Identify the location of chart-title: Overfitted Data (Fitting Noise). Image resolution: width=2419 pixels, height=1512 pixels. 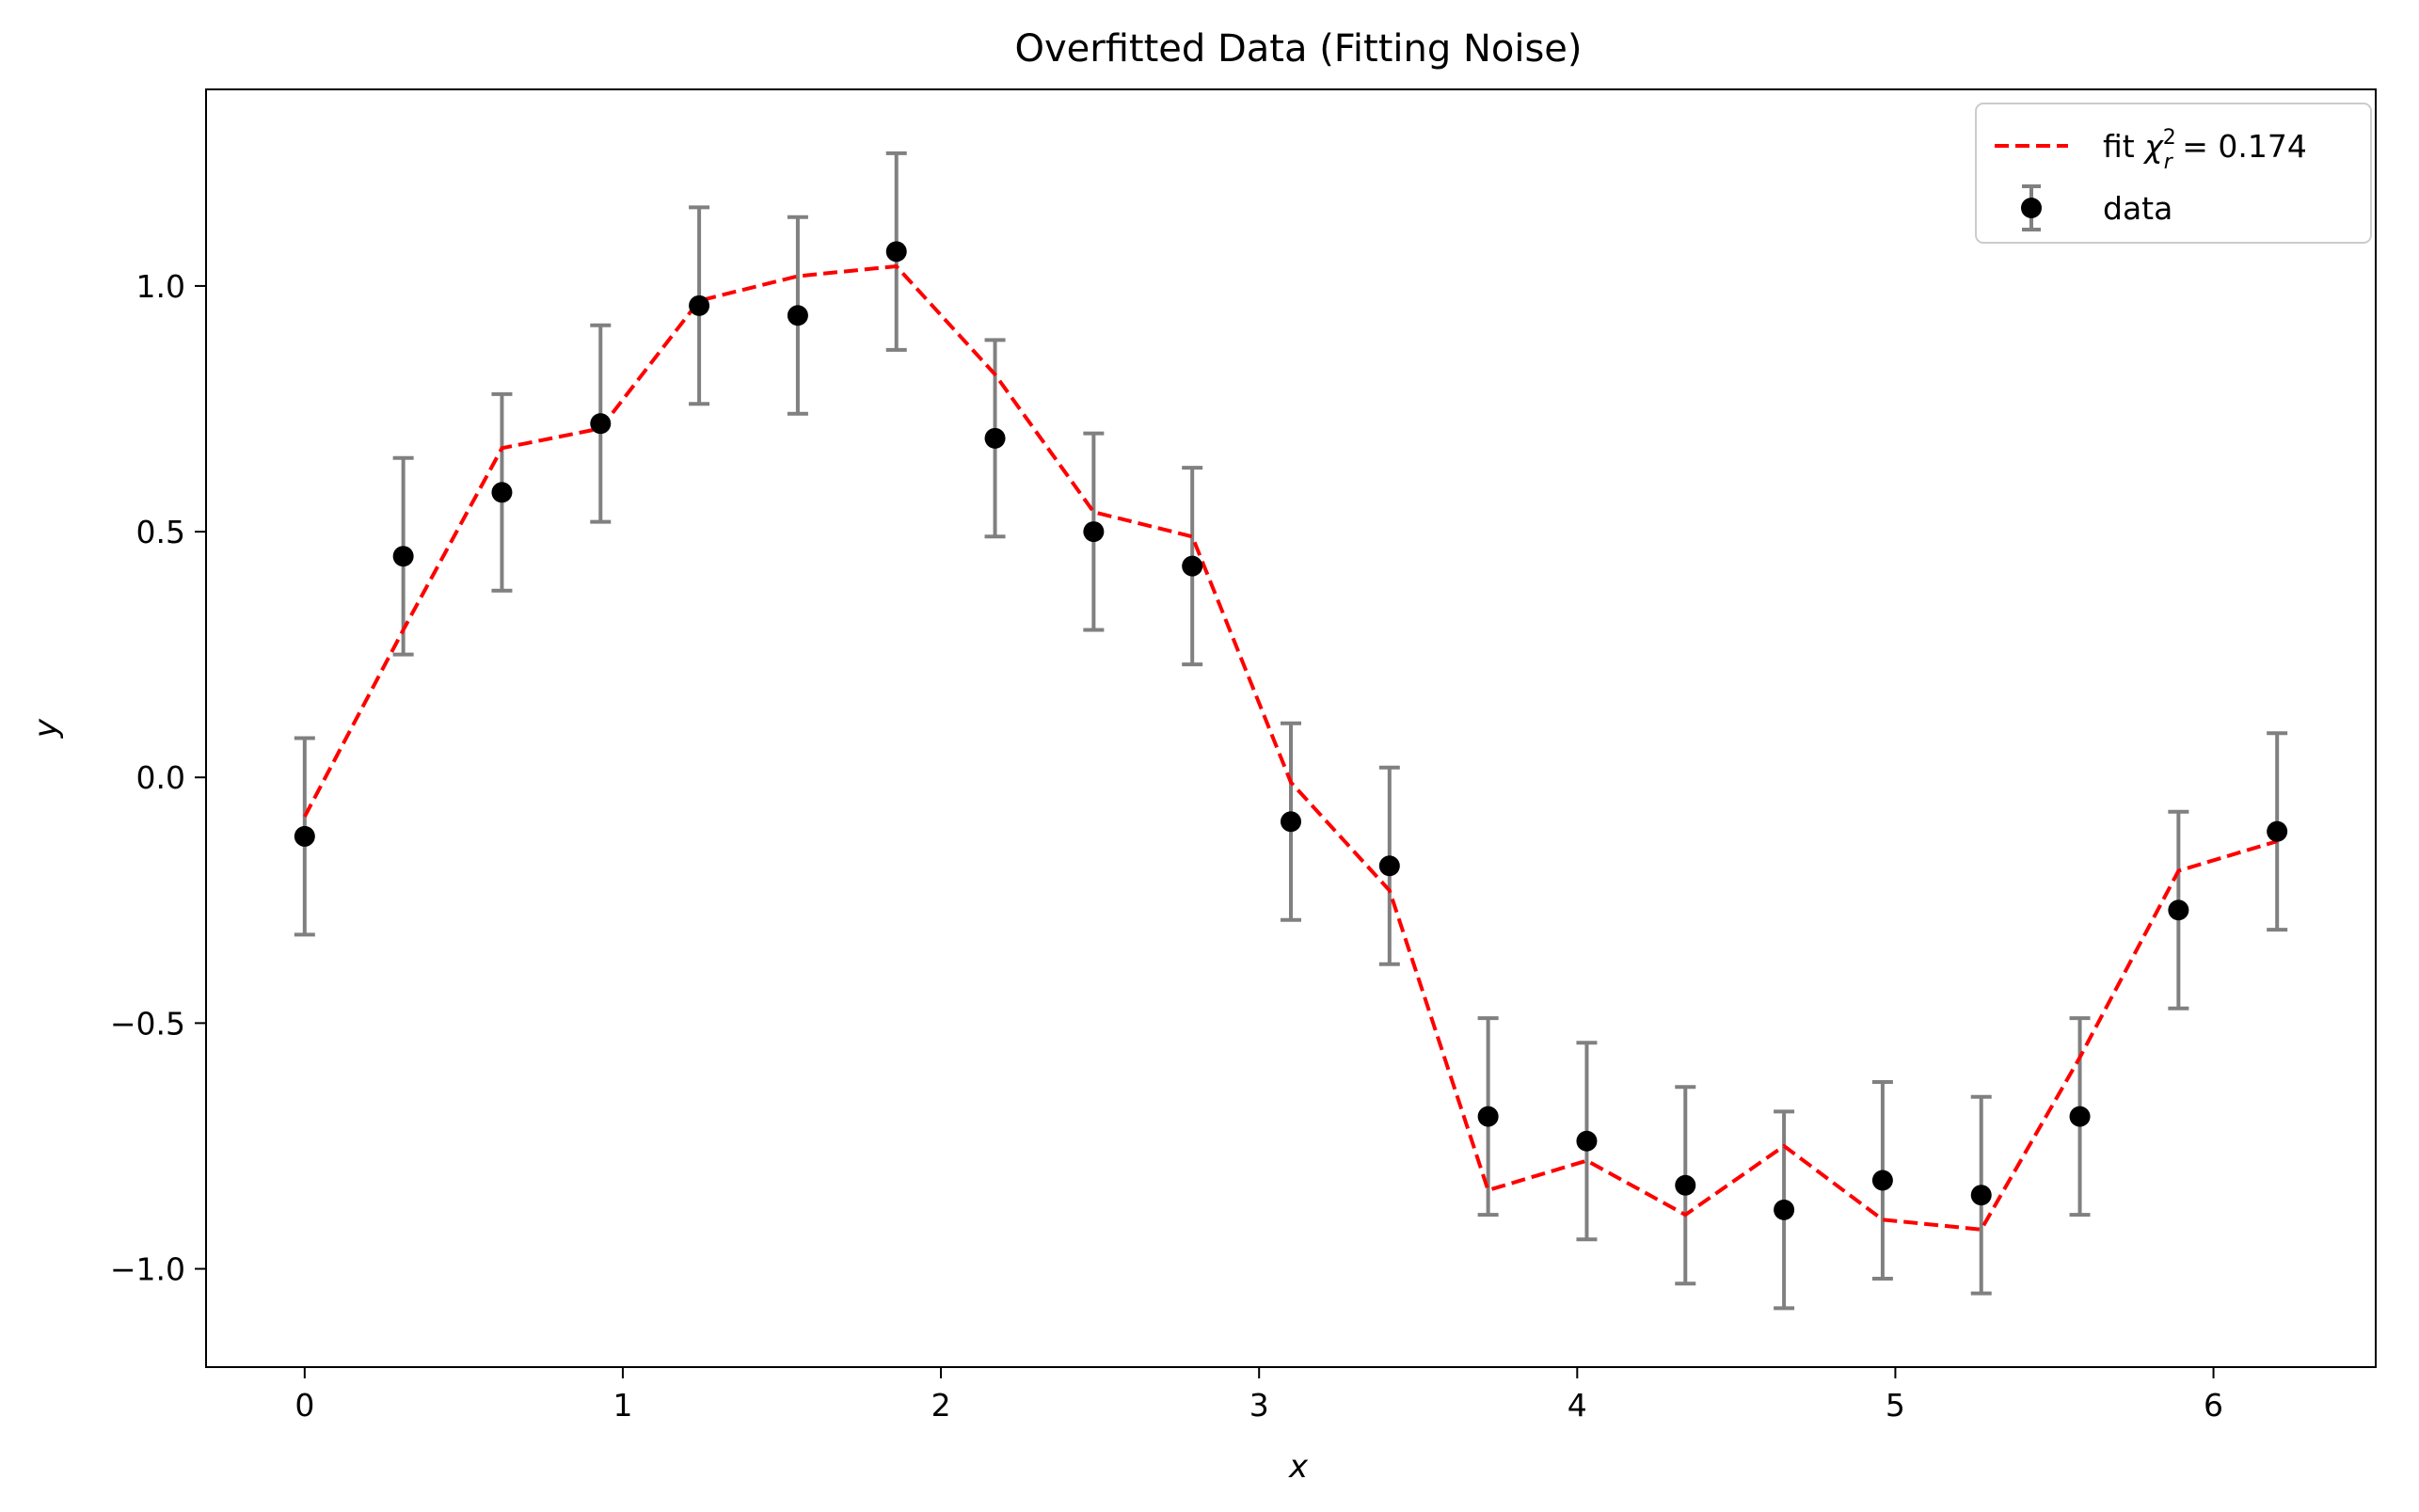
(1298, 49).